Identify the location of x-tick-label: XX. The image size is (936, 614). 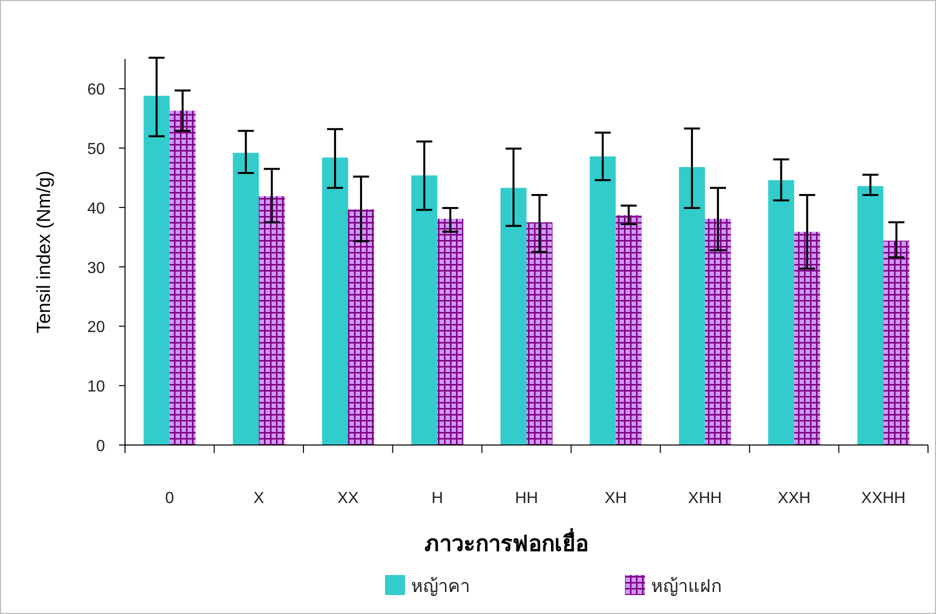
(348, 498).